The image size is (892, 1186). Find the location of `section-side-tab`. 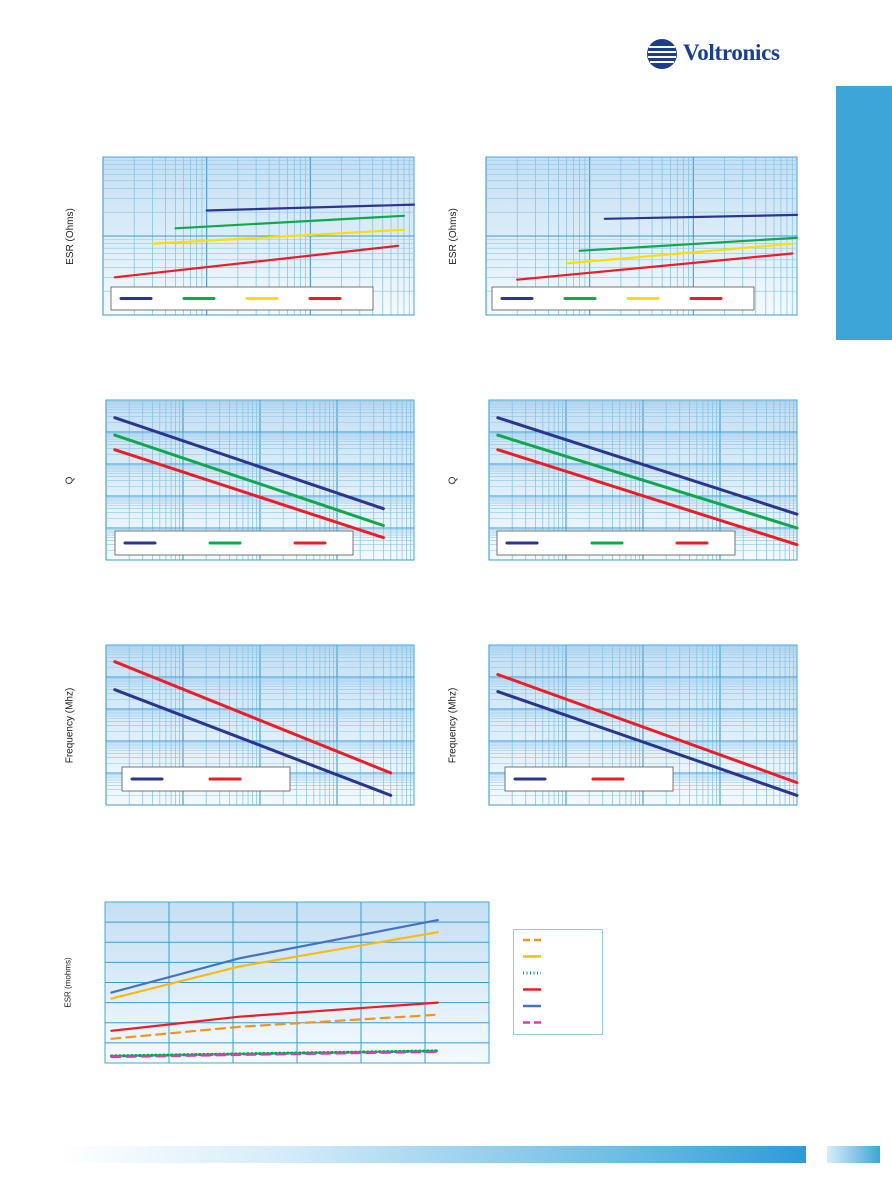

section-side-tab is located at coordinates (864, 213).